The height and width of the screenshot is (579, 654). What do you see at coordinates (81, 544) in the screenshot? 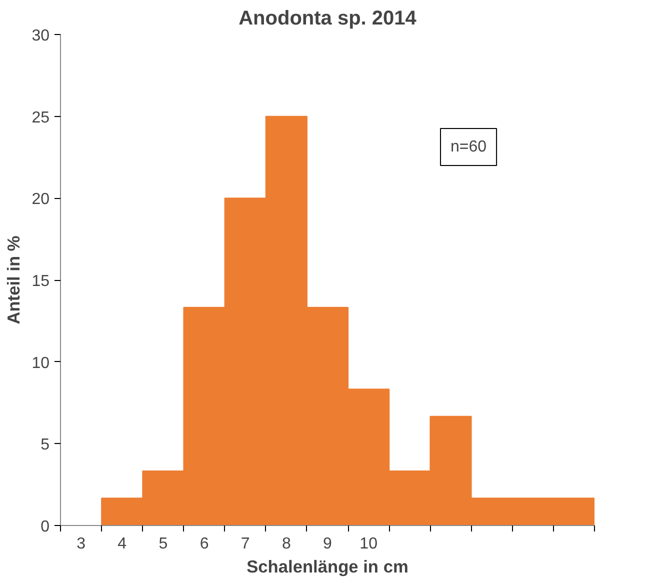
I see `x-tick-label: 3` at bounding box center [81, 544].